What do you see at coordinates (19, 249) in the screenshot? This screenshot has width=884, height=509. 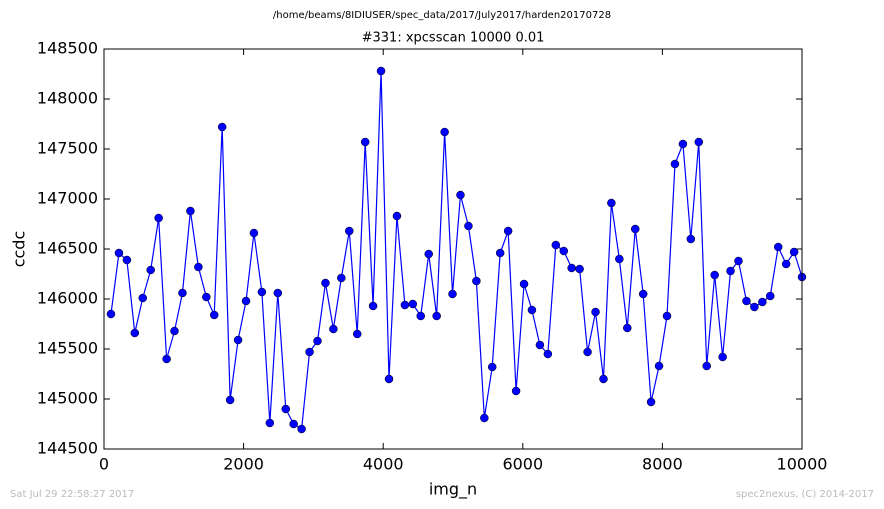 I see `y-axis-label: ccdc` at bounding box center [19, 249].